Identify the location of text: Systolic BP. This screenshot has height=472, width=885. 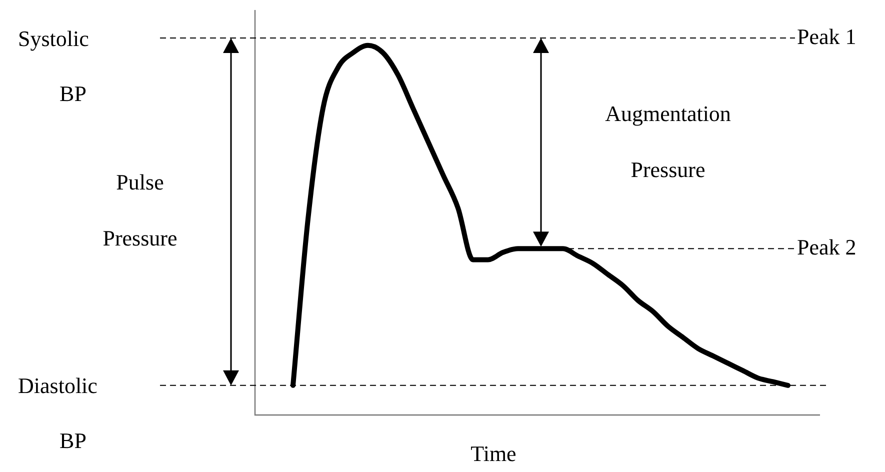
(53, 66).